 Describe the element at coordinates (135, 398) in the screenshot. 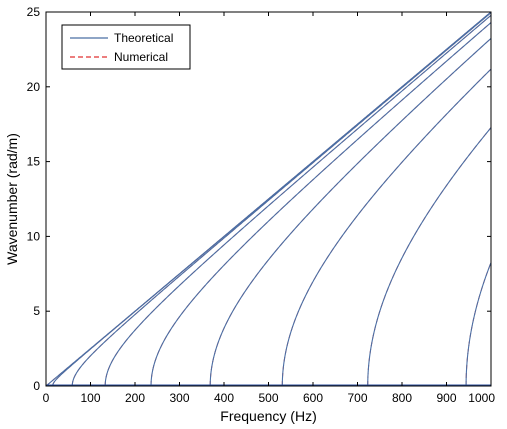

I see `x-tick-label: 200` at that location.